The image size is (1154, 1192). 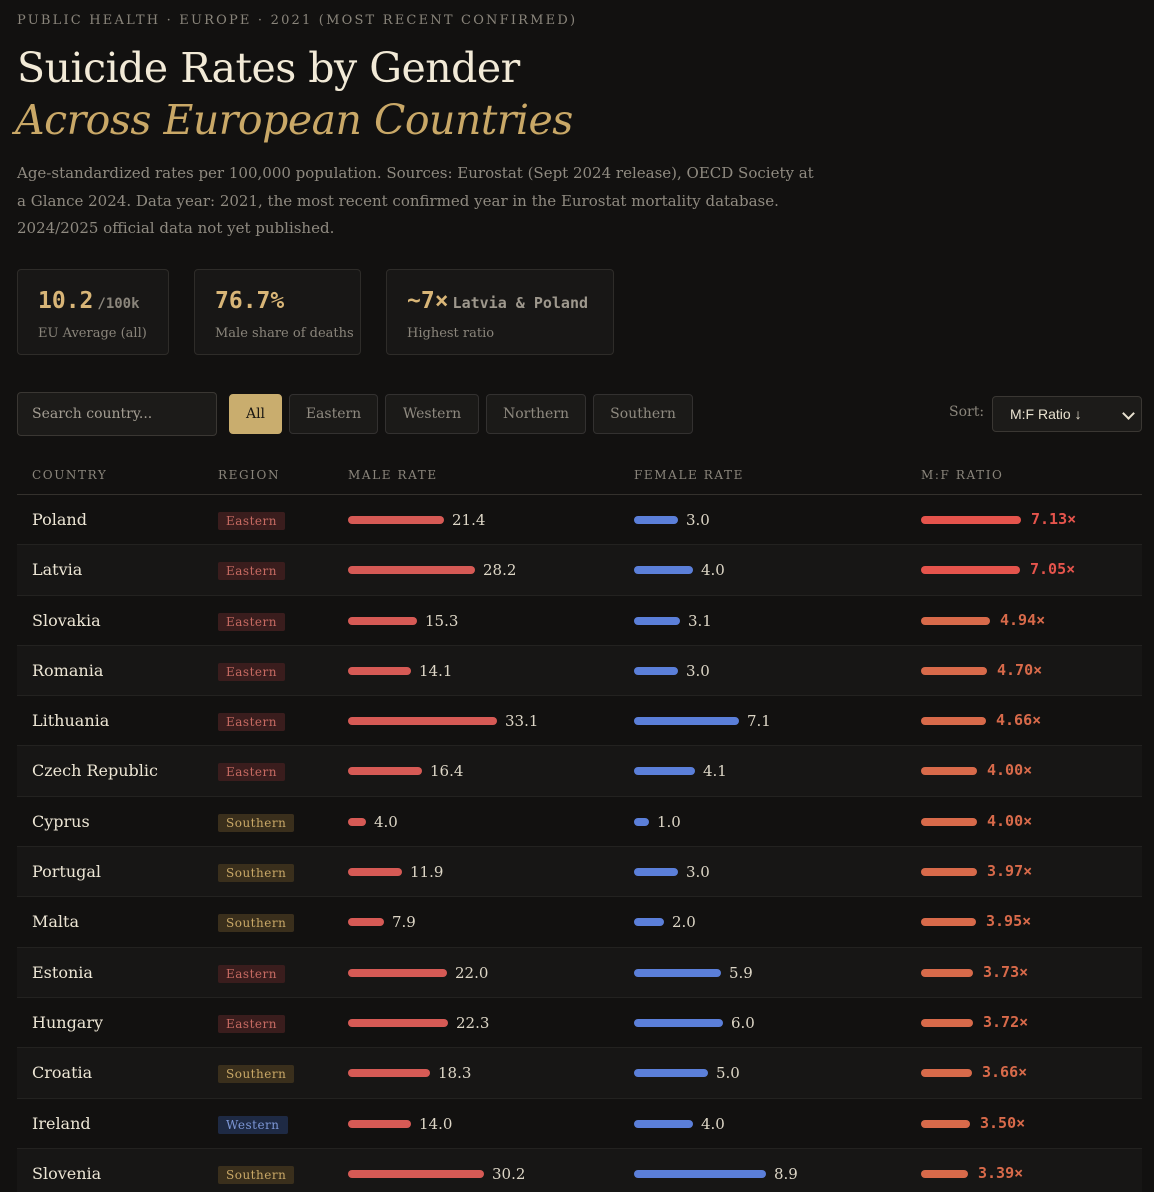 What do you see at coordinates (404, 922) in the screenshot?
I see `male-rate-value: 7.9` at bounding box center [404, 922].